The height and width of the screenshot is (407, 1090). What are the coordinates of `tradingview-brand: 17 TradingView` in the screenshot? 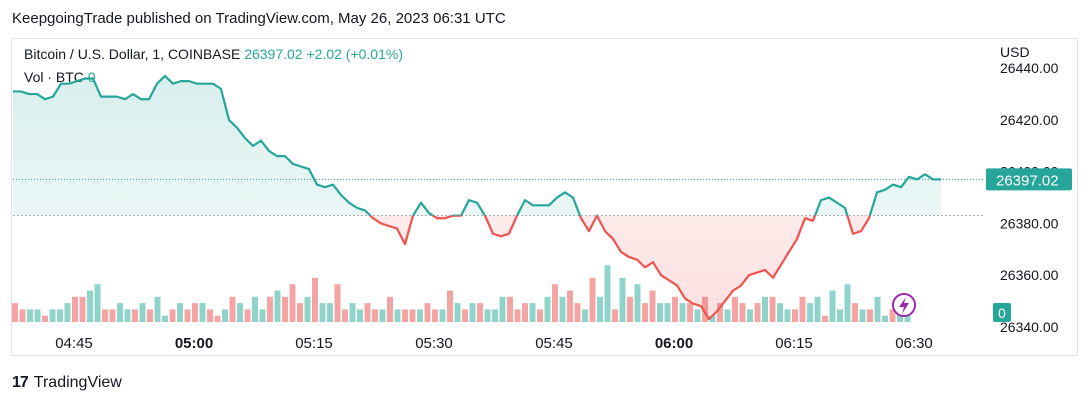 It's located at (67, 383).